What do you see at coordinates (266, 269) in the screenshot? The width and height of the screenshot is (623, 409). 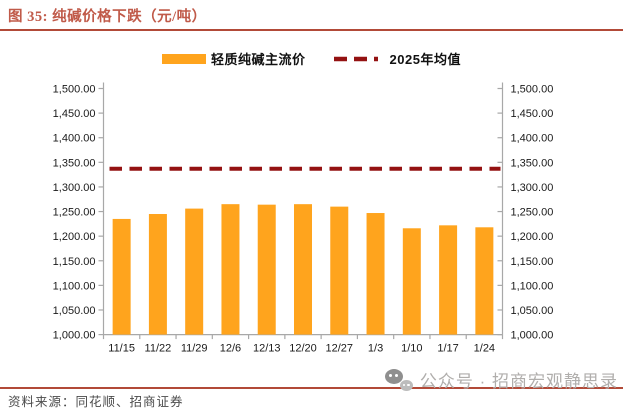 I see `bar-12/13` at bounding box center [266, 269].